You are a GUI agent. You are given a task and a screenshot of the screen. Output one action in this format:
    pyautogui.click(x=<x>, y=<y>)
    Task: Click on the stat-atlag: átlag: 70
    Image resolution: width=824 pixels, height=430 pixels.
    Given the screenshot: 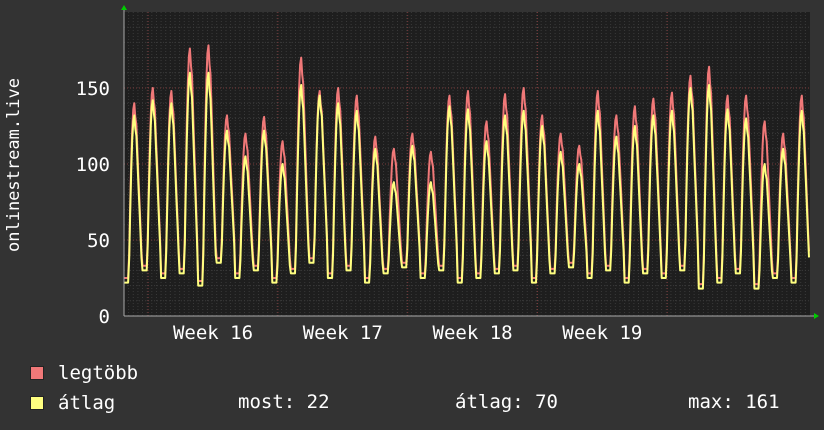 What is the action you would take?
    pyautogui.click(x=506, y=402)
    